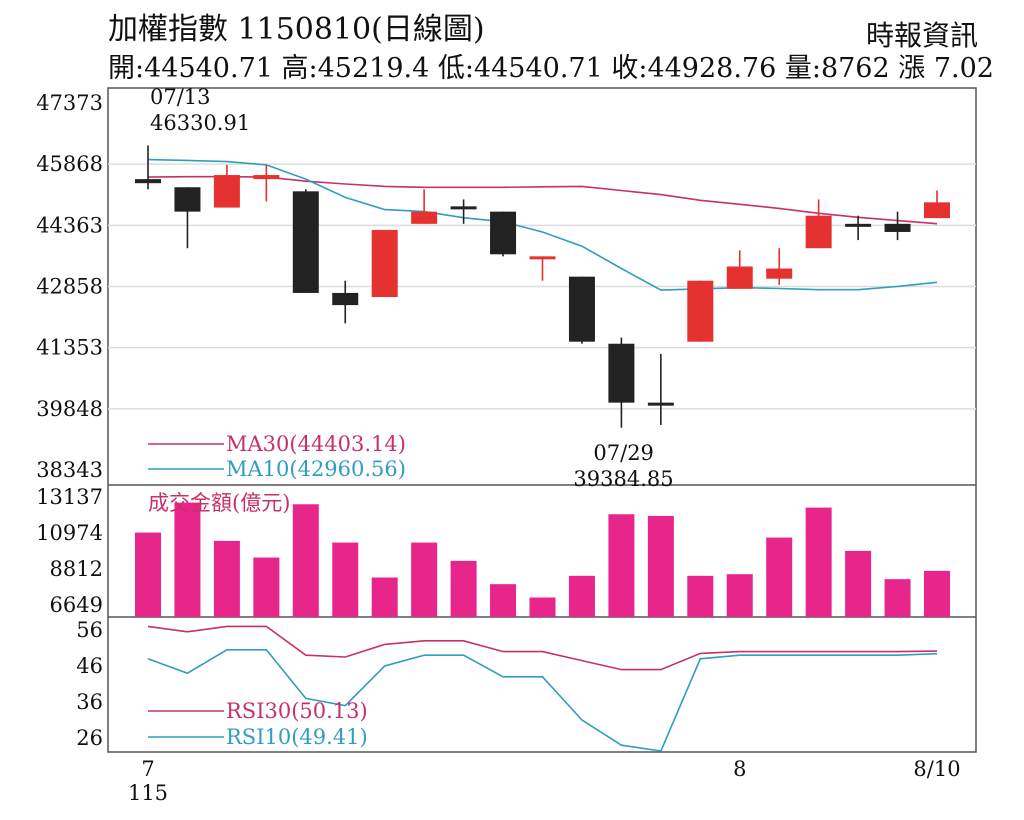 The height and width of the screenshot is (820, 1024). What do you see at coordinates (69, 164) in the screenshot?
I see `price-tick-label: 45868` at bounding box center [69, 164].